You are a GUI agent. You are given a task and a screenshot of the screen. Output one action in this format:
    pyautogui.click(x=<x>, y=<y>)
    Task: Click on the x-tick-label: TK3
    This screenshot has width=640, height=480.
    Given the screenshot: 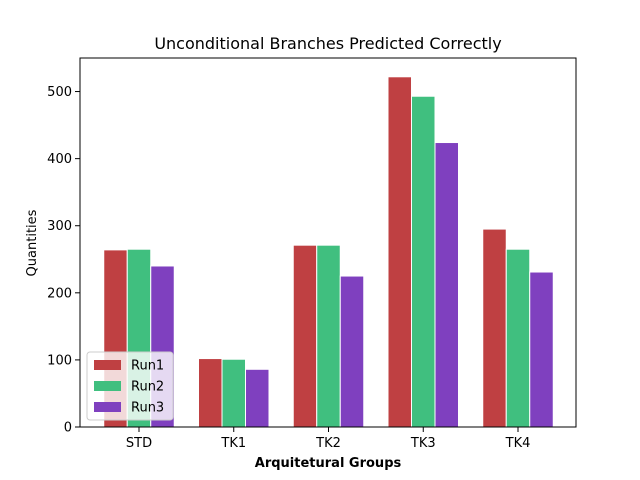 What is the action you would take?
    pyautogui.click(x=423, y=443)
    